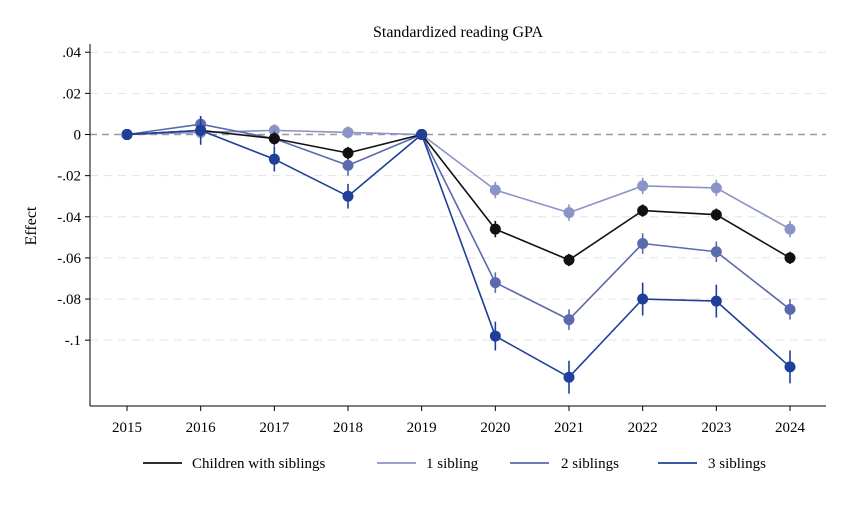  Describe the element at coordinates (643, 428) in the screenshot. I see `x-tick-label: 2022` at that location.